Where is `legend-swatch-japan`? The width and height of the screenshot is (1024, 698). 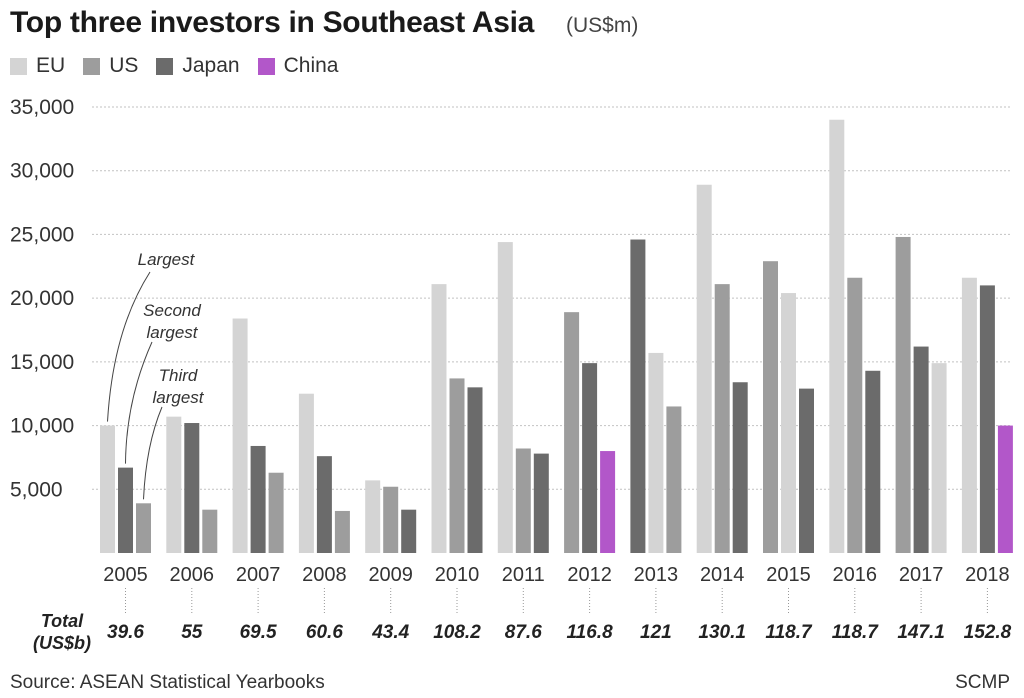
legend-swatch-japan is located at coordinates (165, 66).